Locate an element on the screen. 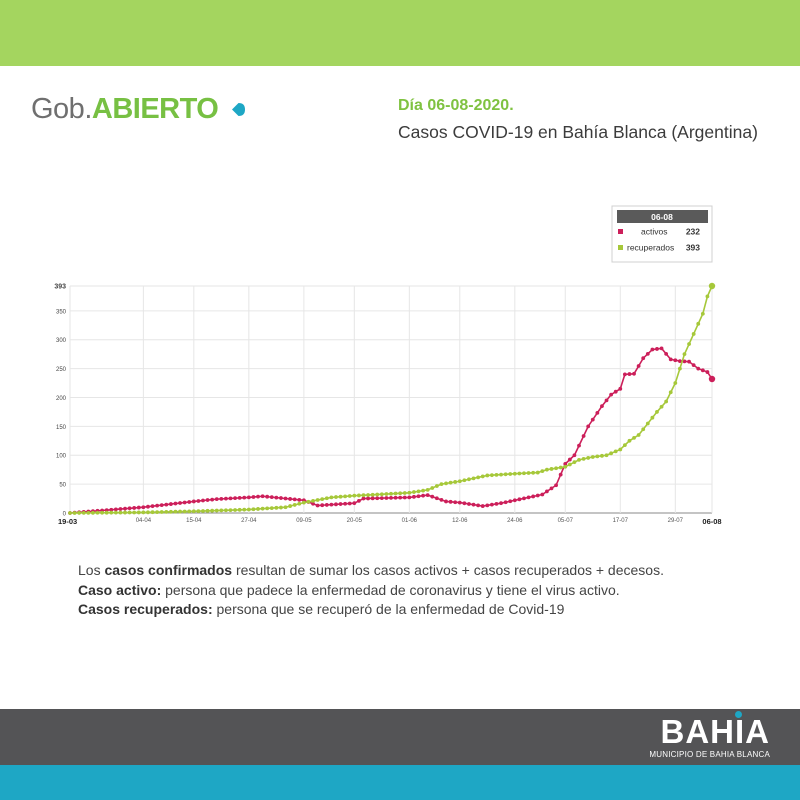 This screenshot has width=800, height=800. x-tick-label: 19-03 is located at coordinates (67, 521).